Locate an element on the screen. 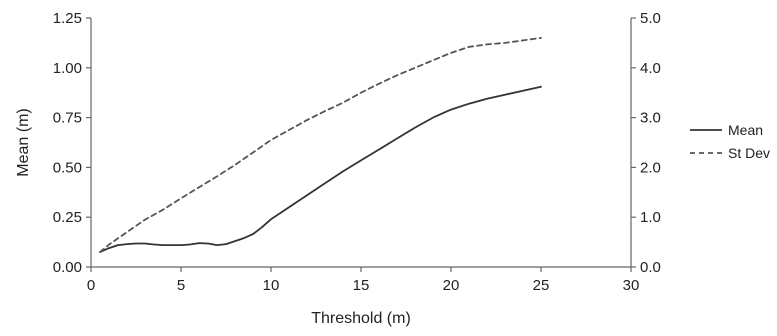 The image size is (777, 336). y-tick-label-left: 0.50 is located at coordinates (67, 167).